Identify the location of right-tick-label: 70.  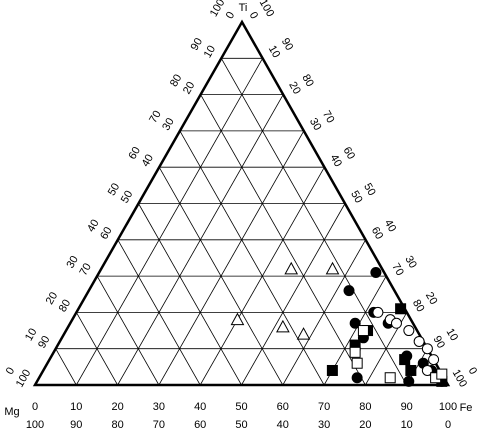
(328, 117).